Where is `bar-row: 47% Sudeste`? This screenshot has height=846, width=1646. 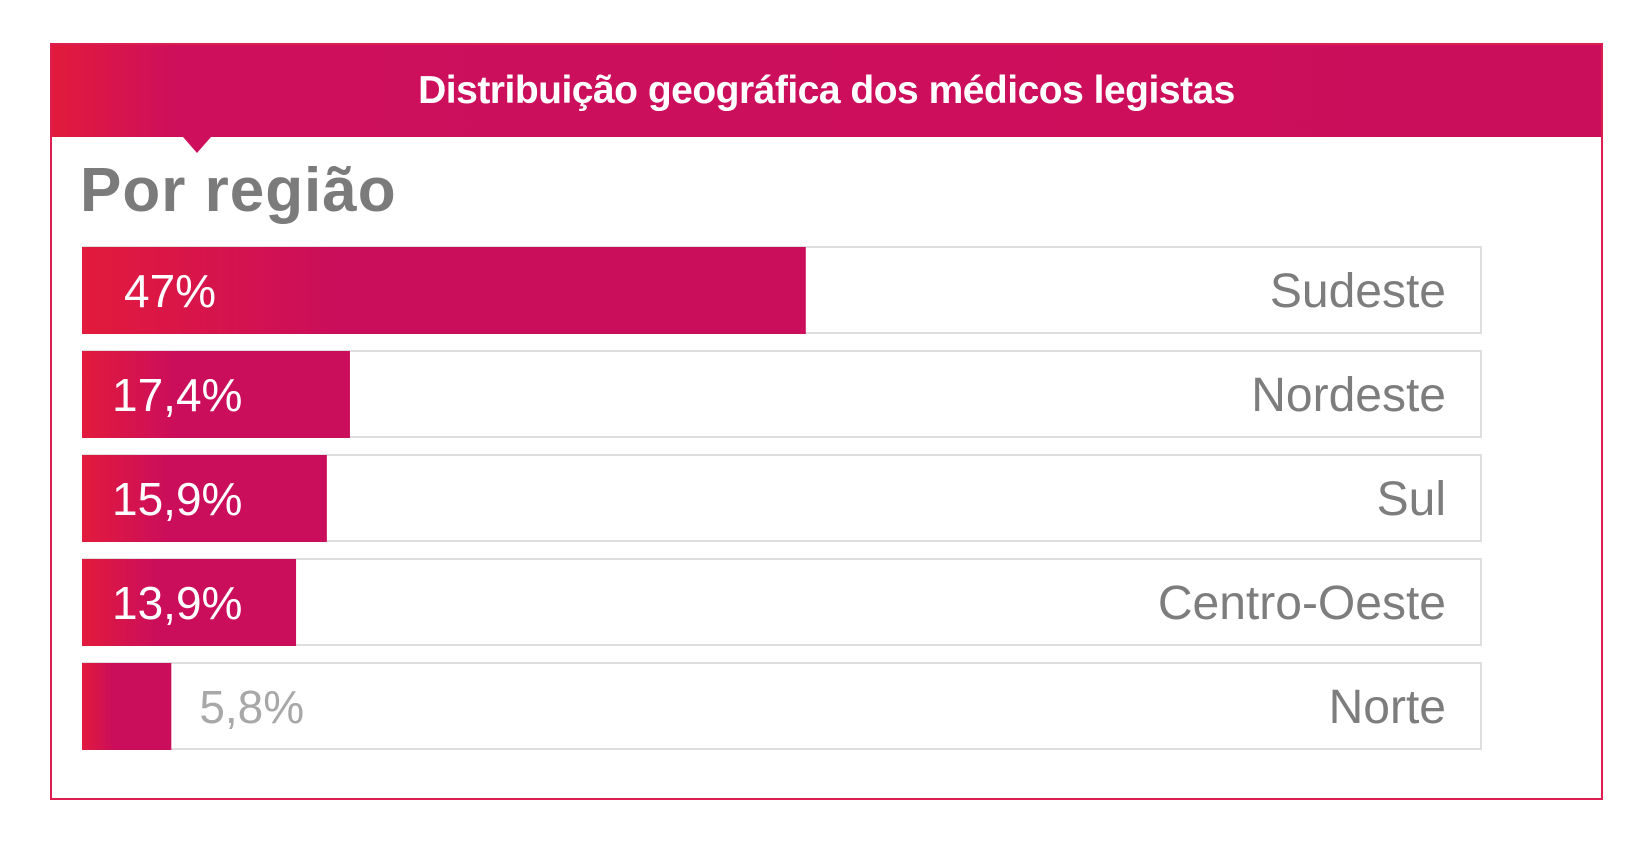
bar-row: 47% Sudeste is located at coordinates (782, 290).